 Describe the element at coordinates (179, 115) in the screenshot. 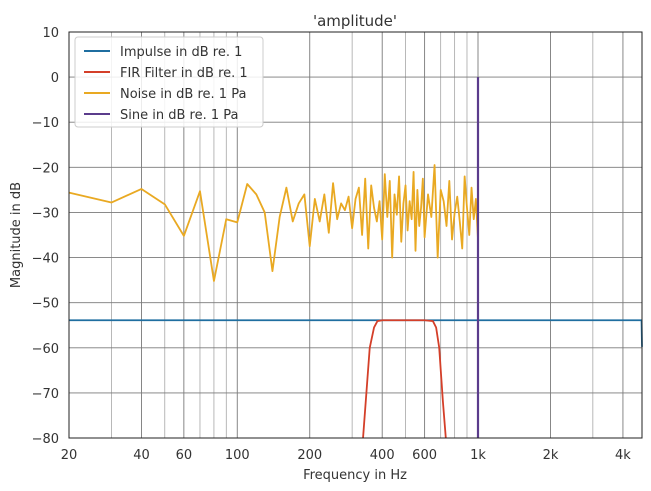

I see `legend-entry: Sine in dB re. 1 Pa` at that location.